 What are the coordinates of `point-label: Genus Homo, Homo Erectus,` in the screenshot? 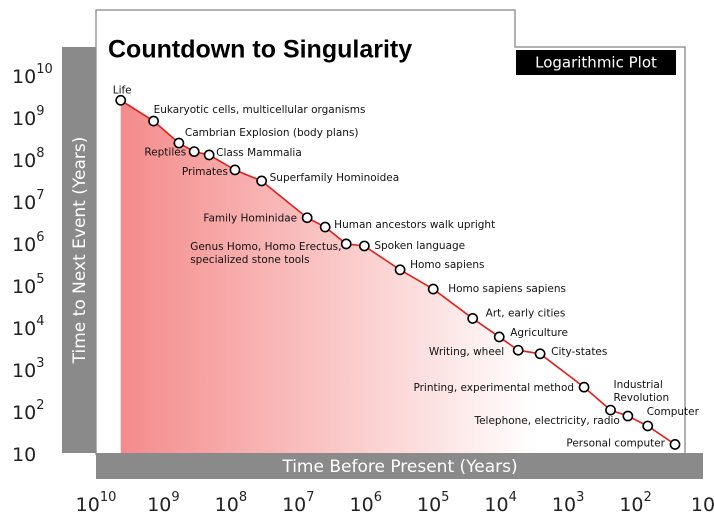 It's located at (265, 247).